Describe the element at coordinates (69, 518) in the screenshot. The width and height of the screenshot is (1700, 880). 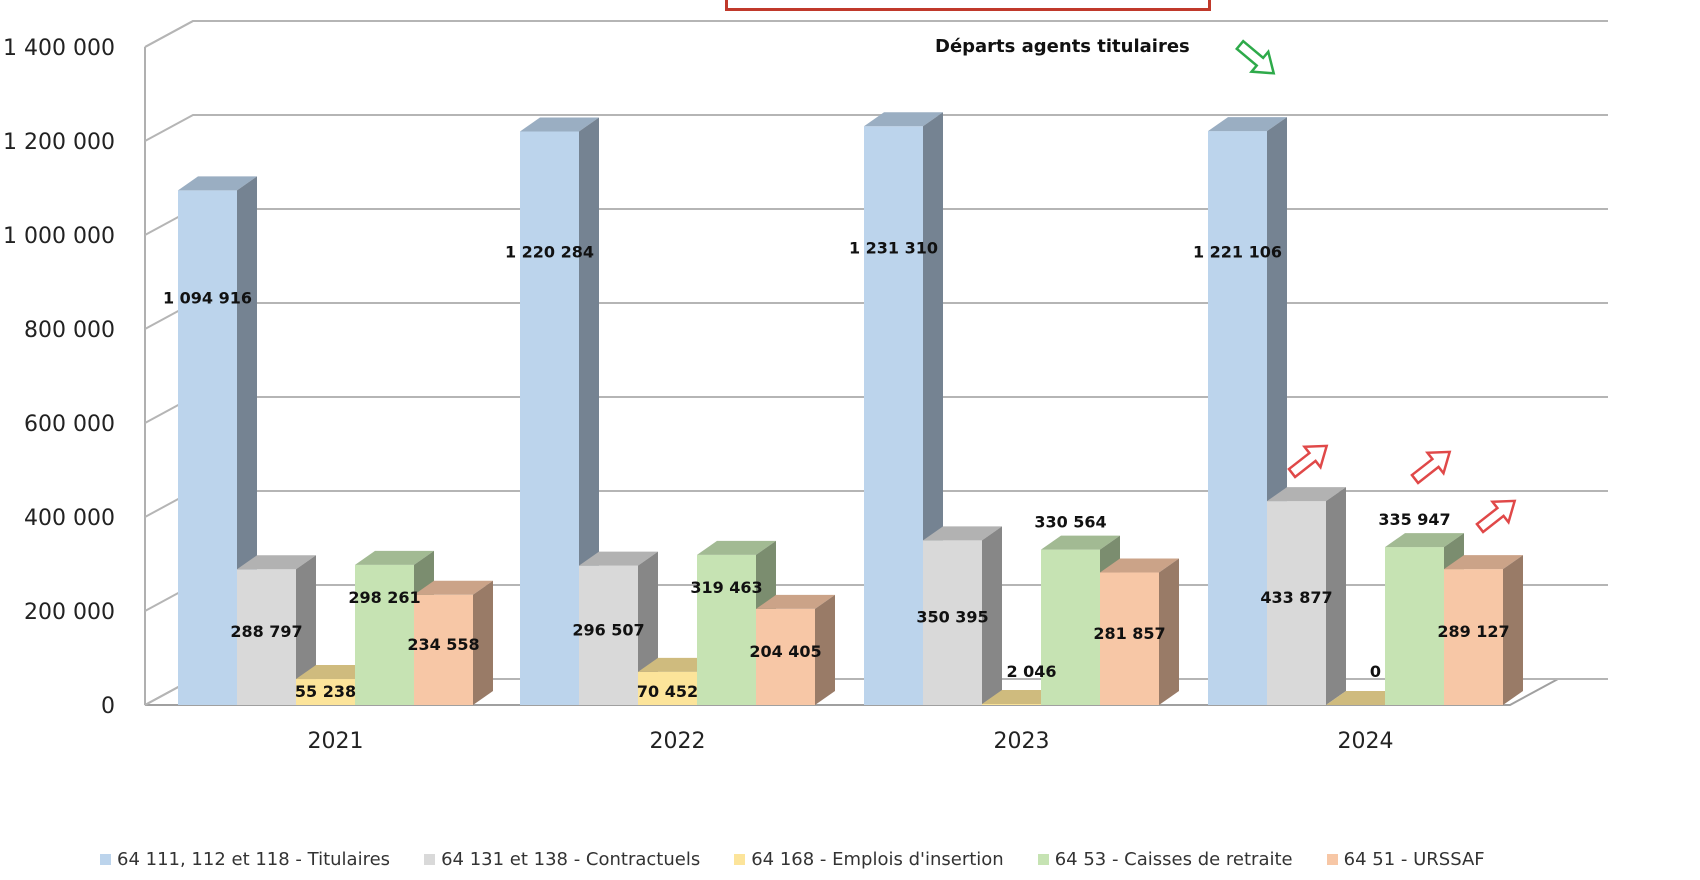
I see `y-tick-label: 400 000` at that location.